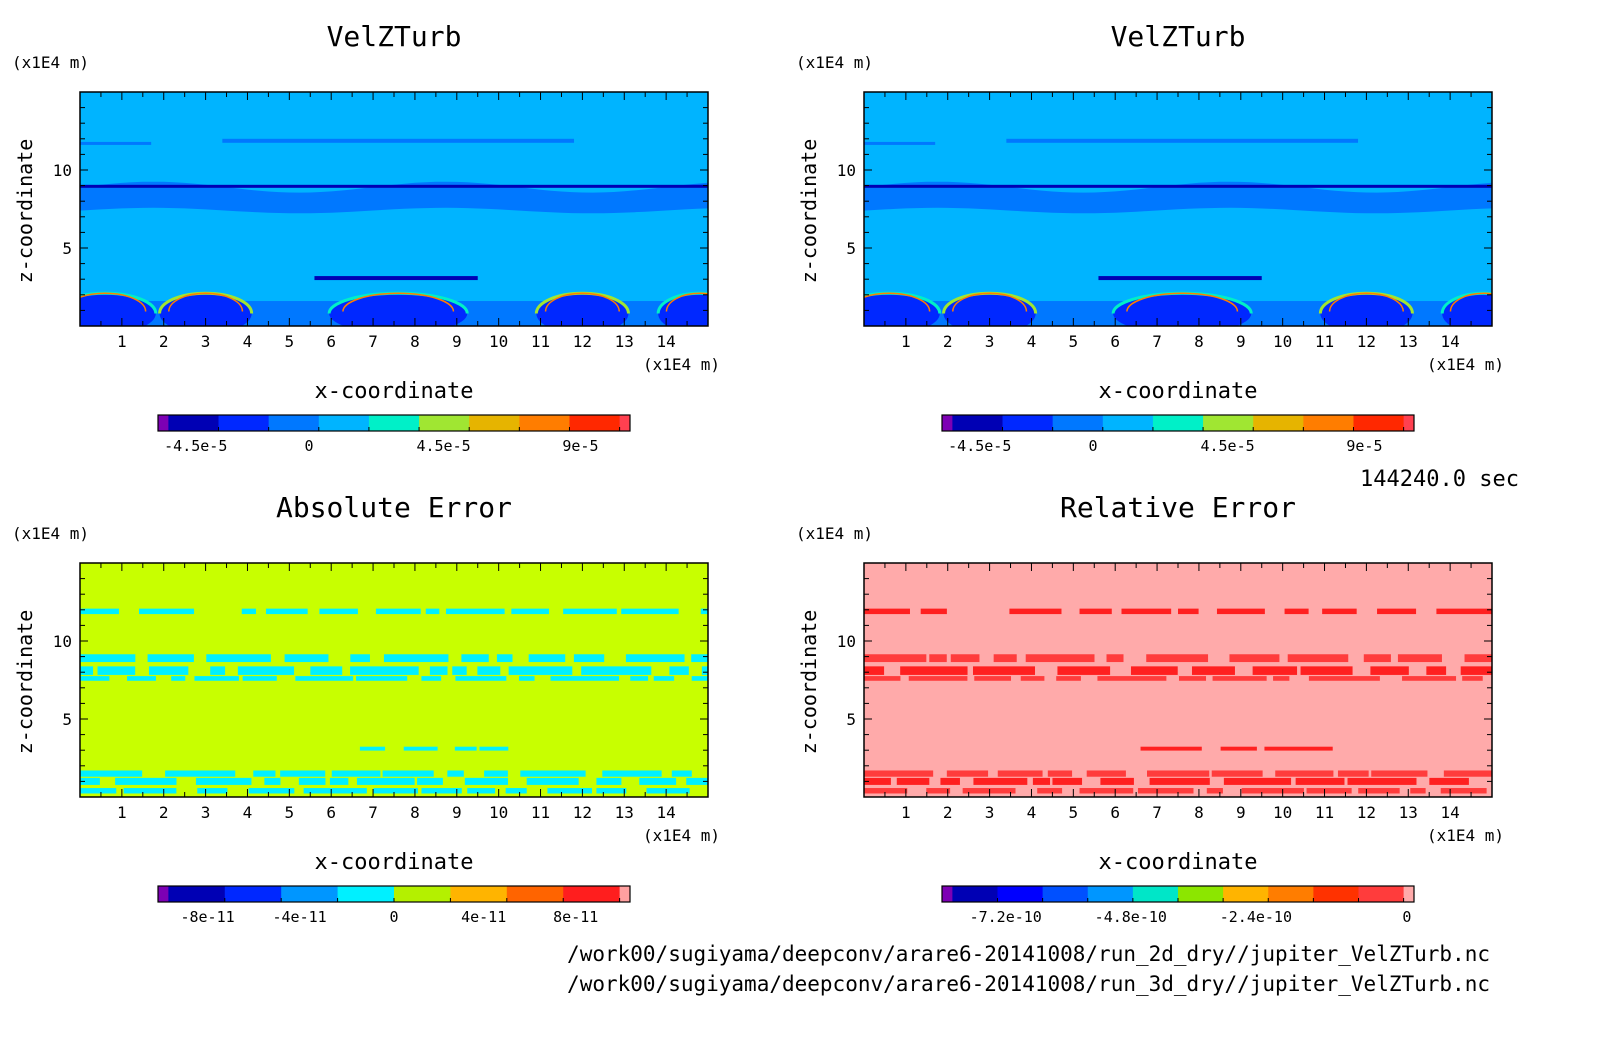 Image resolution: width=1604 pixels, height=1054 pixels. What do you see at coordinates (582, 341) in the screenshot?
I see `x-tick-label: 12` at bounding box center [582, 341].